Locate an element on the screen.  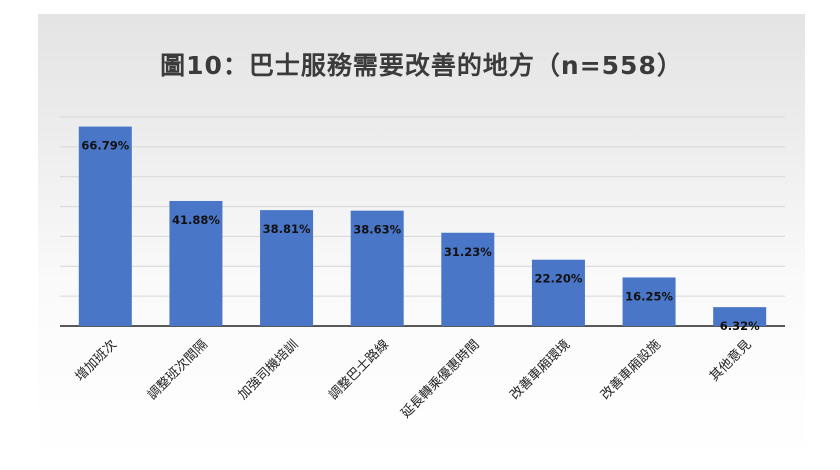
bar-value-label: 38.63% is located at coordinates (377, 230).